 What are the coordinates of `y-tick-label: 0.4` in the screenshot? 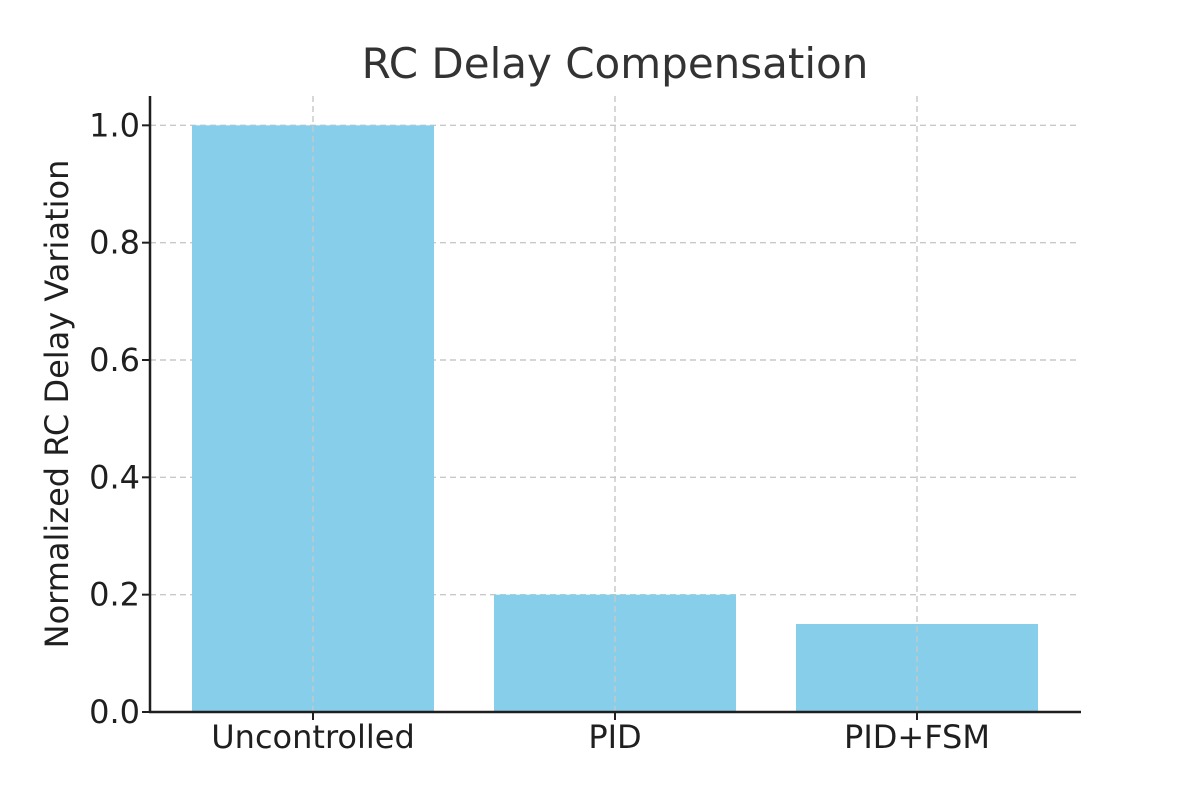 It's located at (114, 477).